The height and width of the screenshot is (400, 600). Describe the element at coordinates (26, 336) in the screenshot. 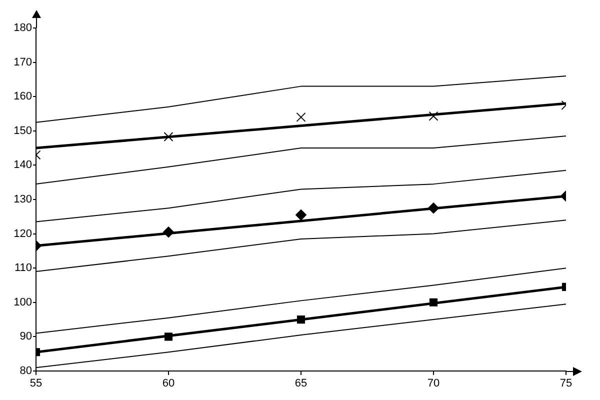

I see `y-tick-label: 90` at that location.